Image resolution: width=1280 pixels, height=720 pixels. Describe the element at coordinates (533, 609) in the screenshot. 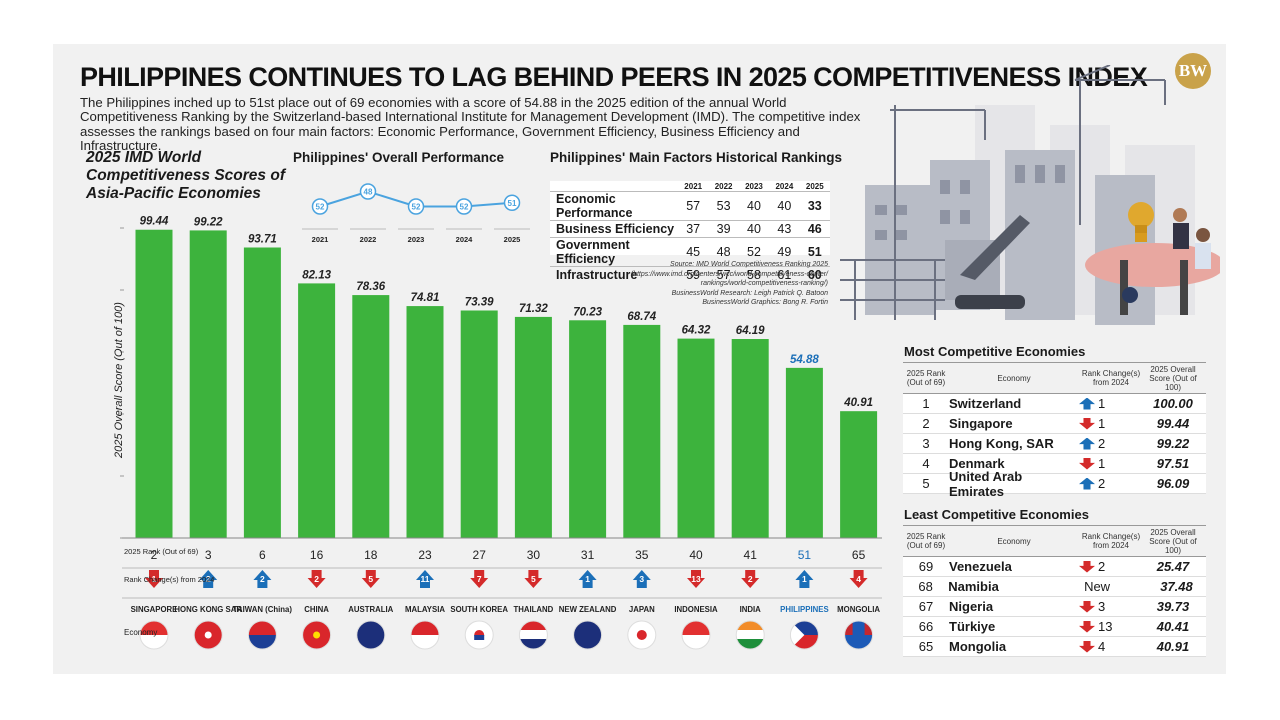

I see `economy-name: THAILAND` at that location.